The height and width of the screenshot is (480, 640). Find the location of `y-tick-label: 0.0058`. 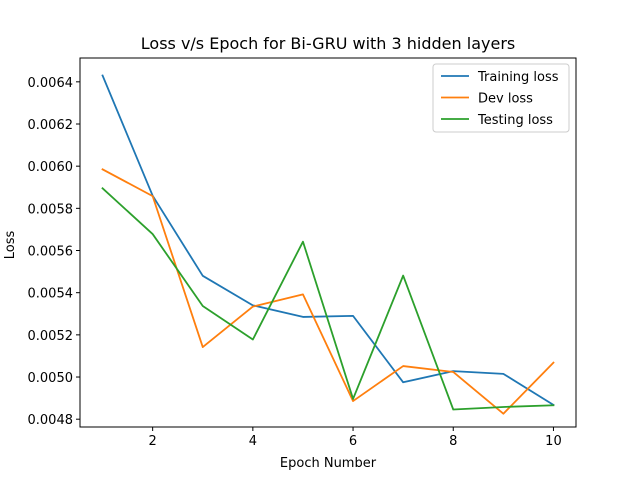

y-tick-label: 0.0058 is located at coordinates (51, 209).